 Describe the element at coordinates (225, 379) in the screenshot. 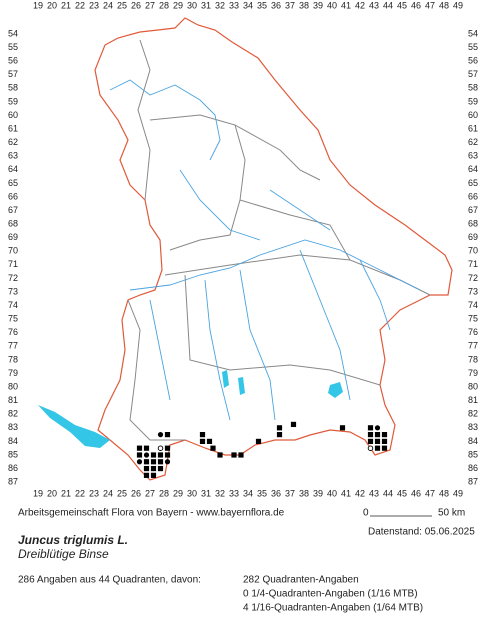

I see `lake-ammersee` at that location.